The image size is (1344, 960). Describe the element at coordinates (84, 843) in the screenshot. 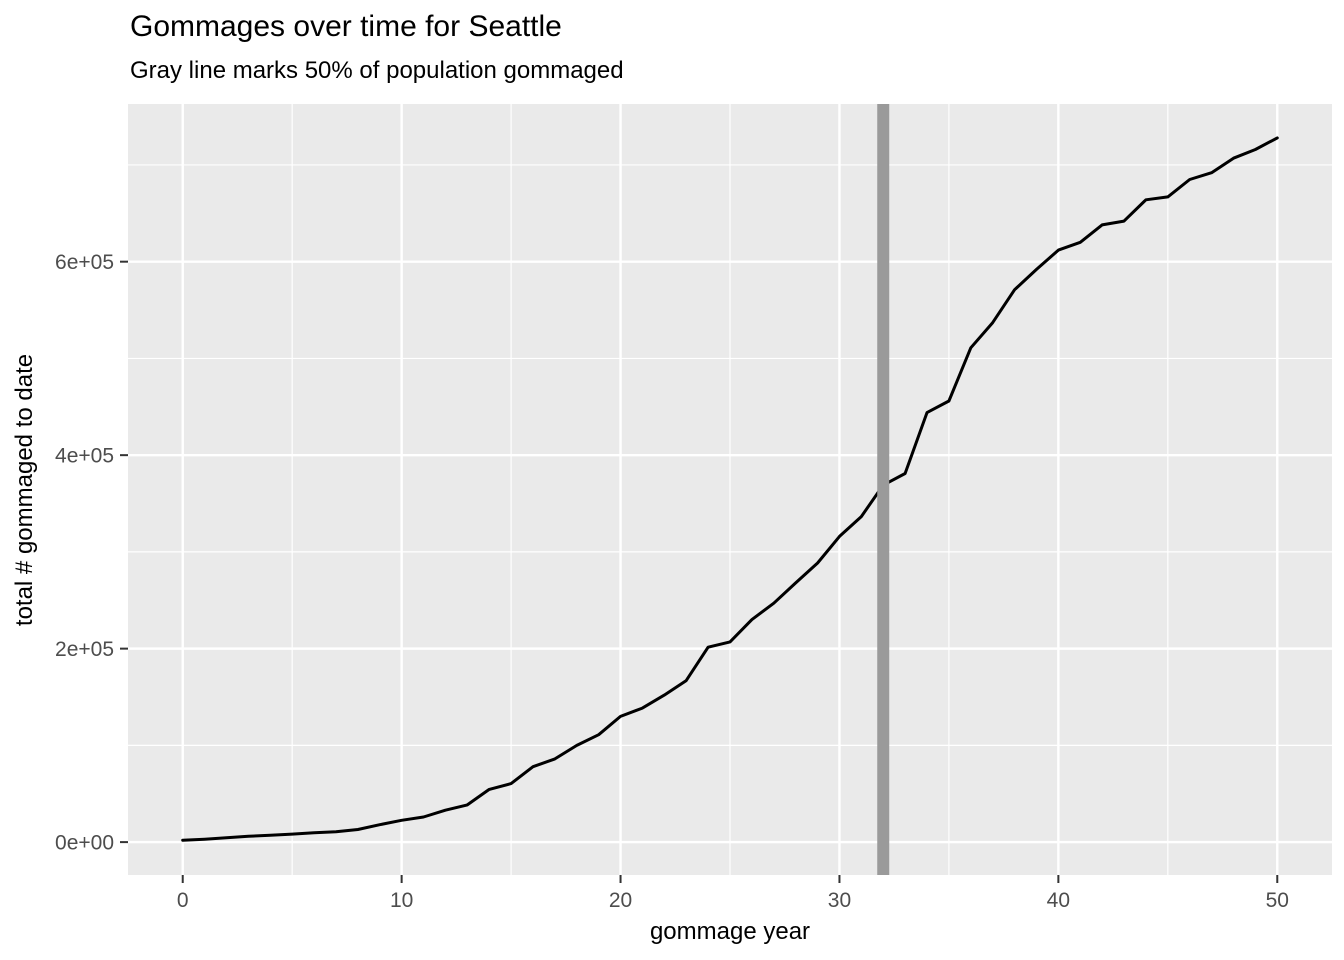

I see `y-tick-label: 0e+00` at that location.